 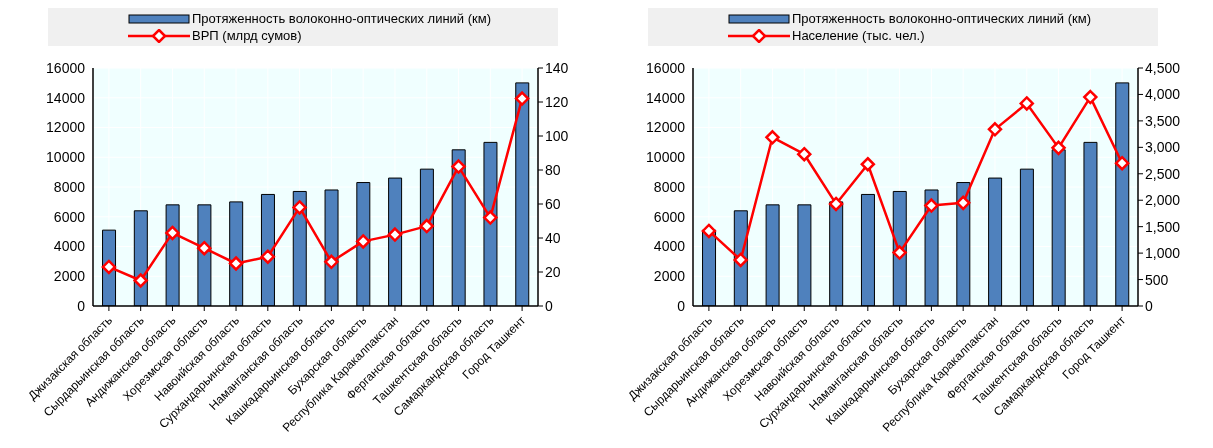 I want to click on y2-tick-label: 1,000, so click(x=1163, y=253).